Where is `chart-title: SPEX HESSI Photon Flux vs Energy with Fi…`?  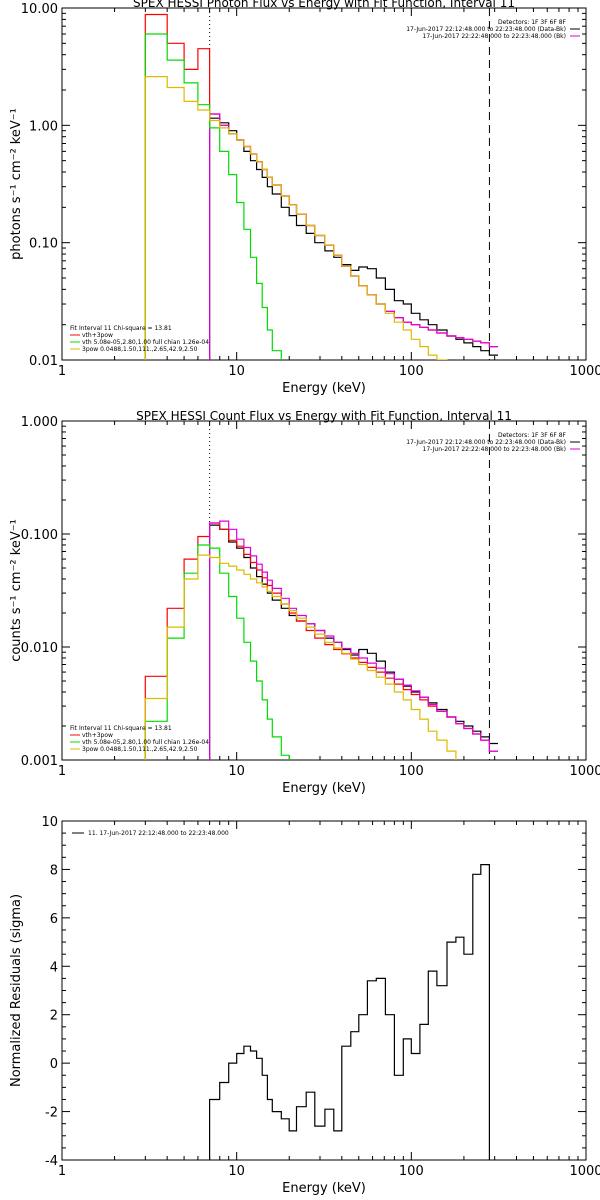
chart-title: SPEX HESSI Photon Flux vs Energy with Fi… is located at coordinates (324, 5).